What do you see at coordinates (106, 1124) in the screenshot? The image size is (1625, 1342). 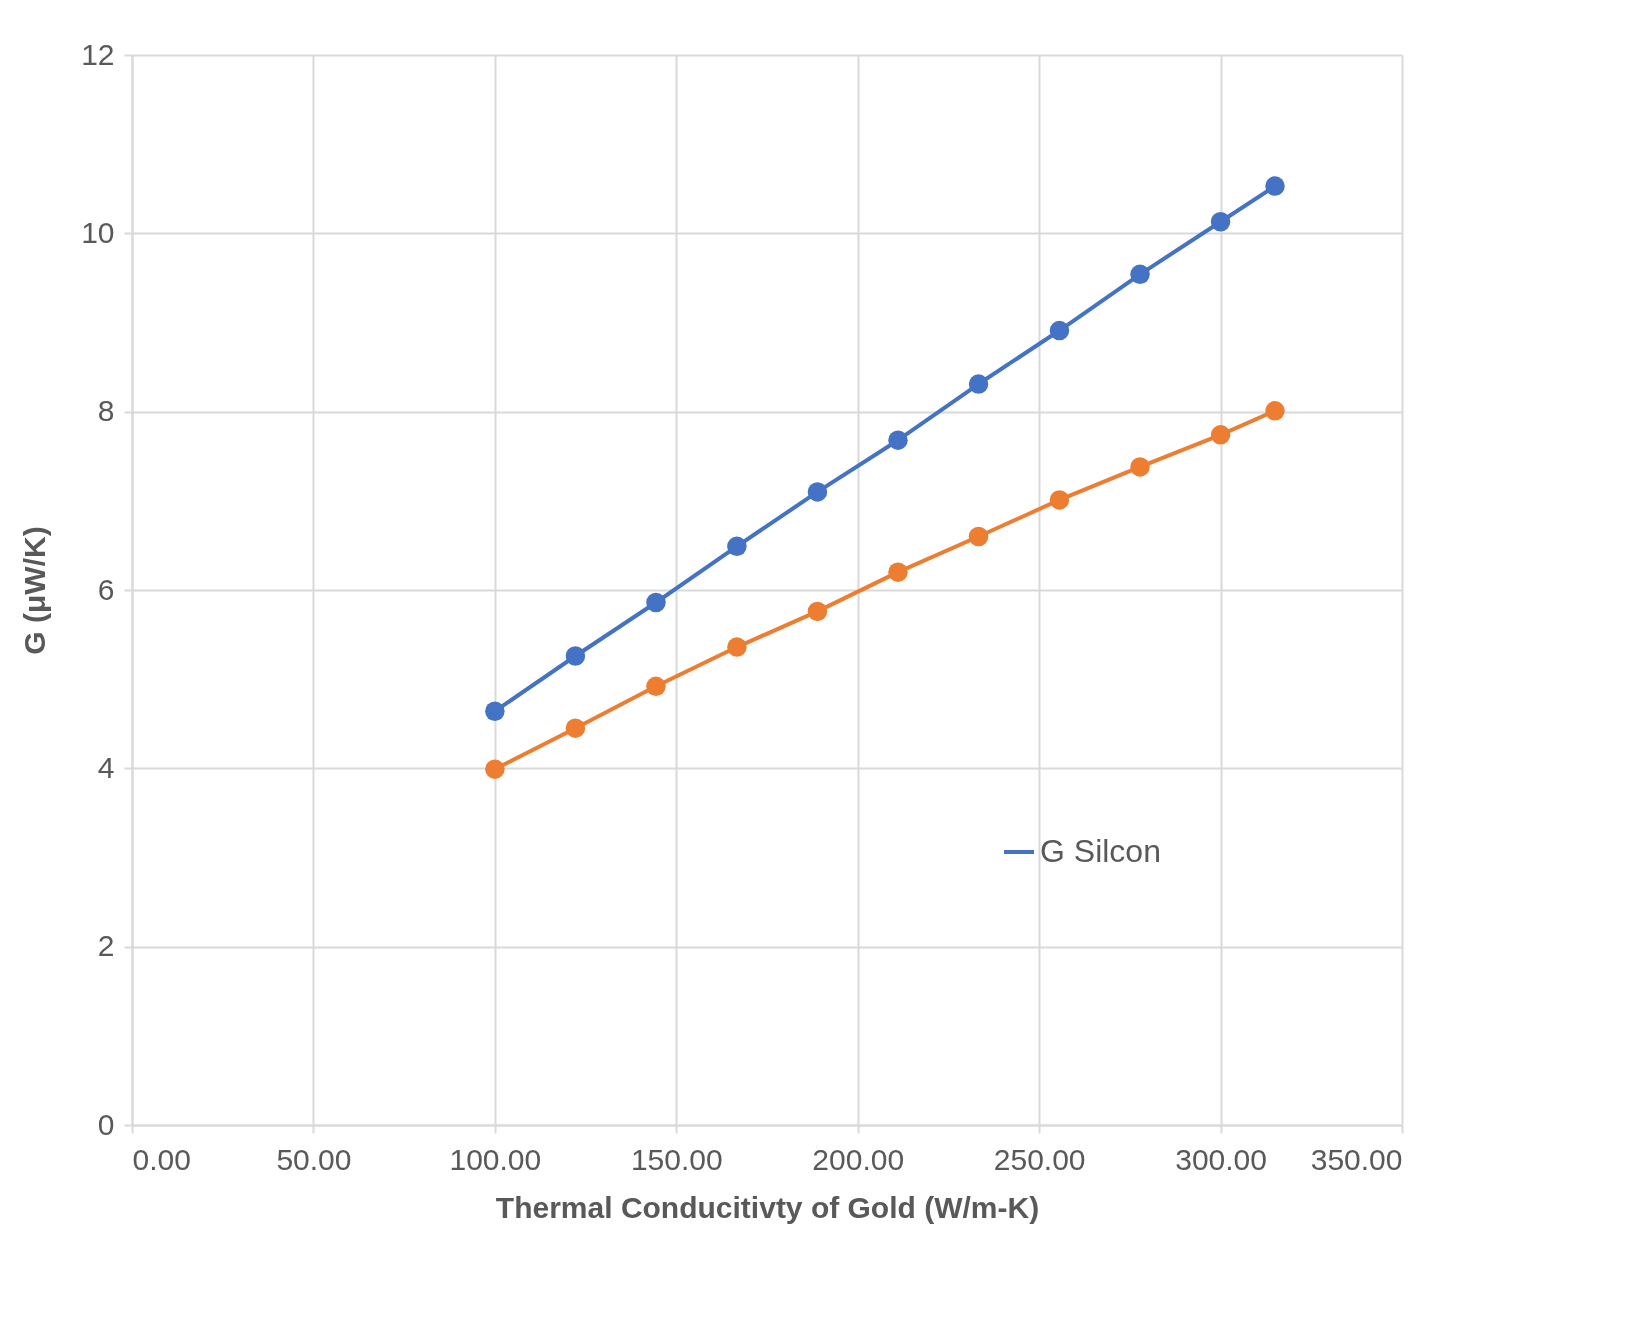 I see `y-tick-label: 0` at bounding box center [106, 1124].